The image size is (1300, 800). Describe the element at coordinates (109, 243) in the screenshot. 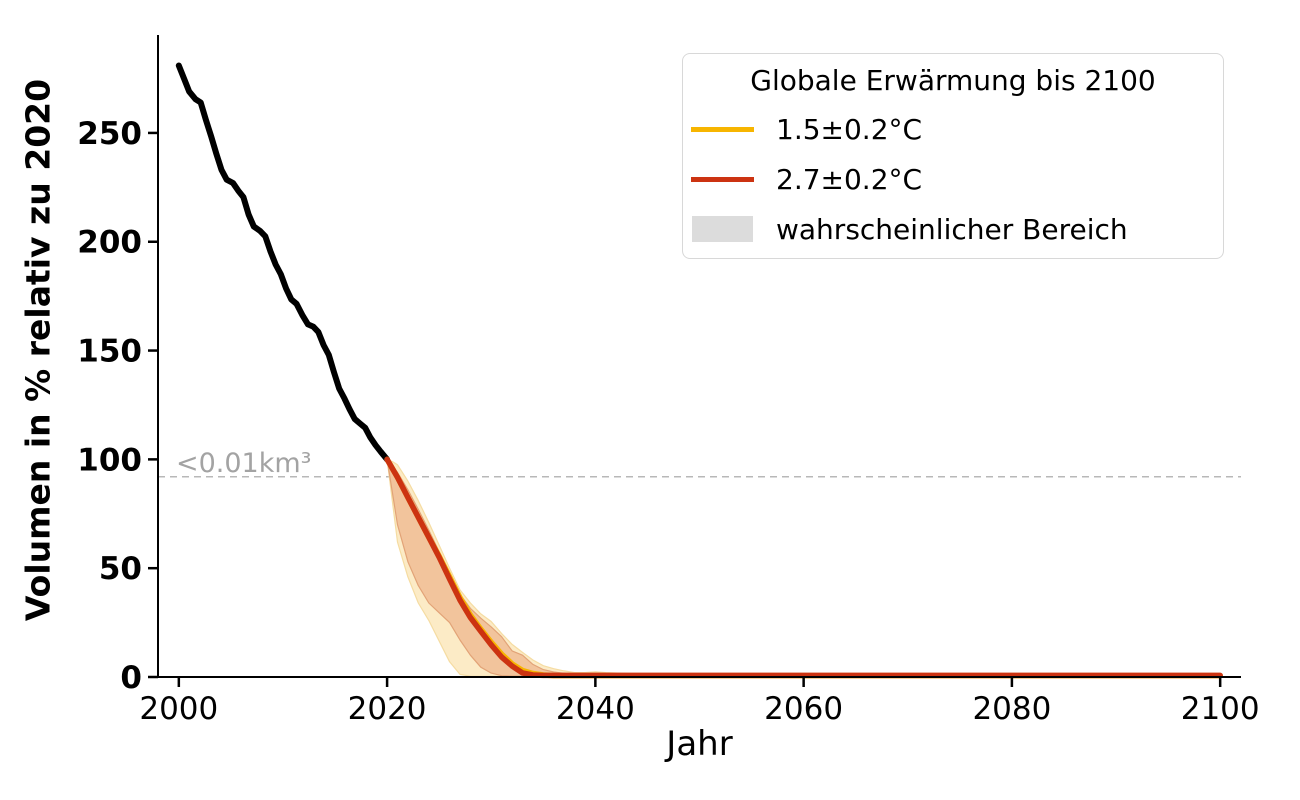

I see `y-tick-label: 200` at that location.